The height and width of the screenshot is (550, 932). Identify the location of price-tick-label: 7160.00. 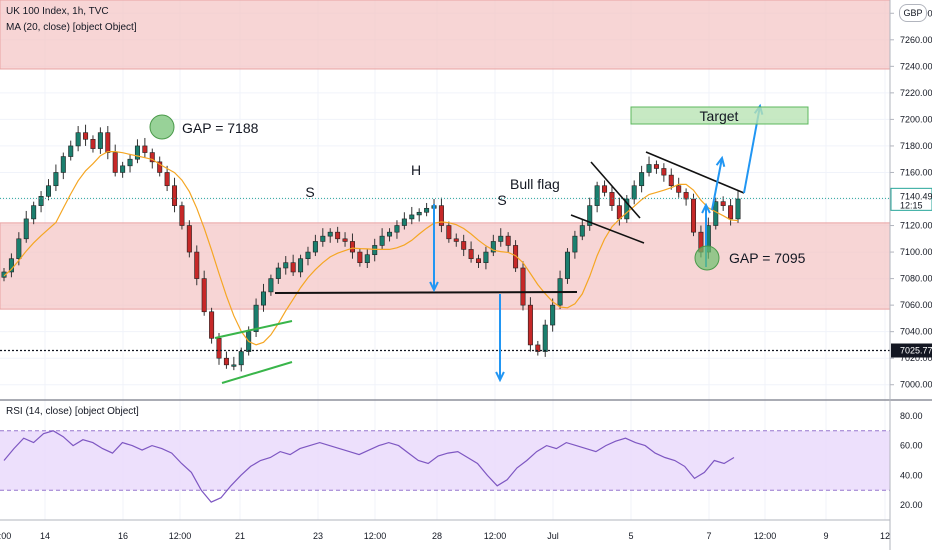
(916, 172).